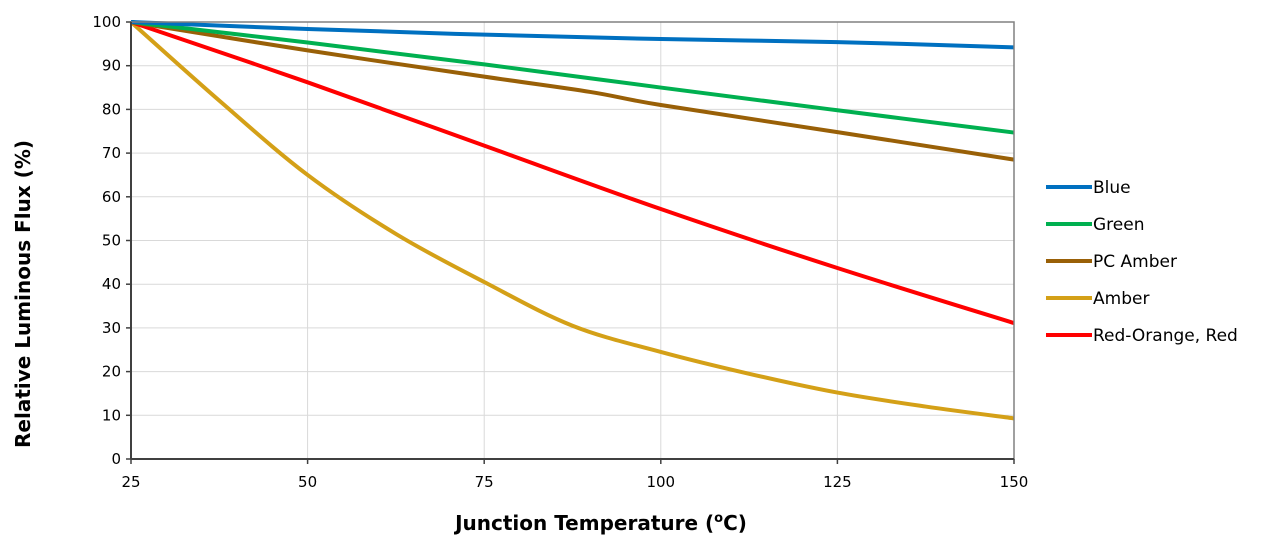 This screenshot has width=1270, height=538. Describe the element at coordinates (837, 482) in the screenshot. I see `x-tick-label: 125` at that location.